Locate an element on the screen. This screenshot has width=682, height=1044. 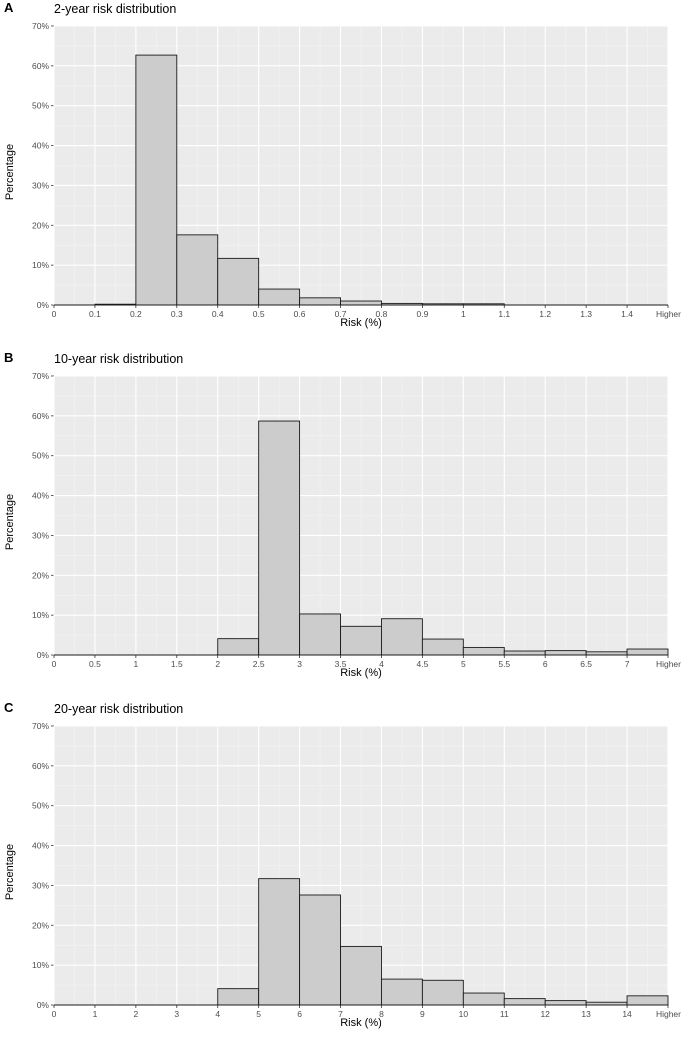
x-tick-label: 10 is located at coordinates (464, 1014).